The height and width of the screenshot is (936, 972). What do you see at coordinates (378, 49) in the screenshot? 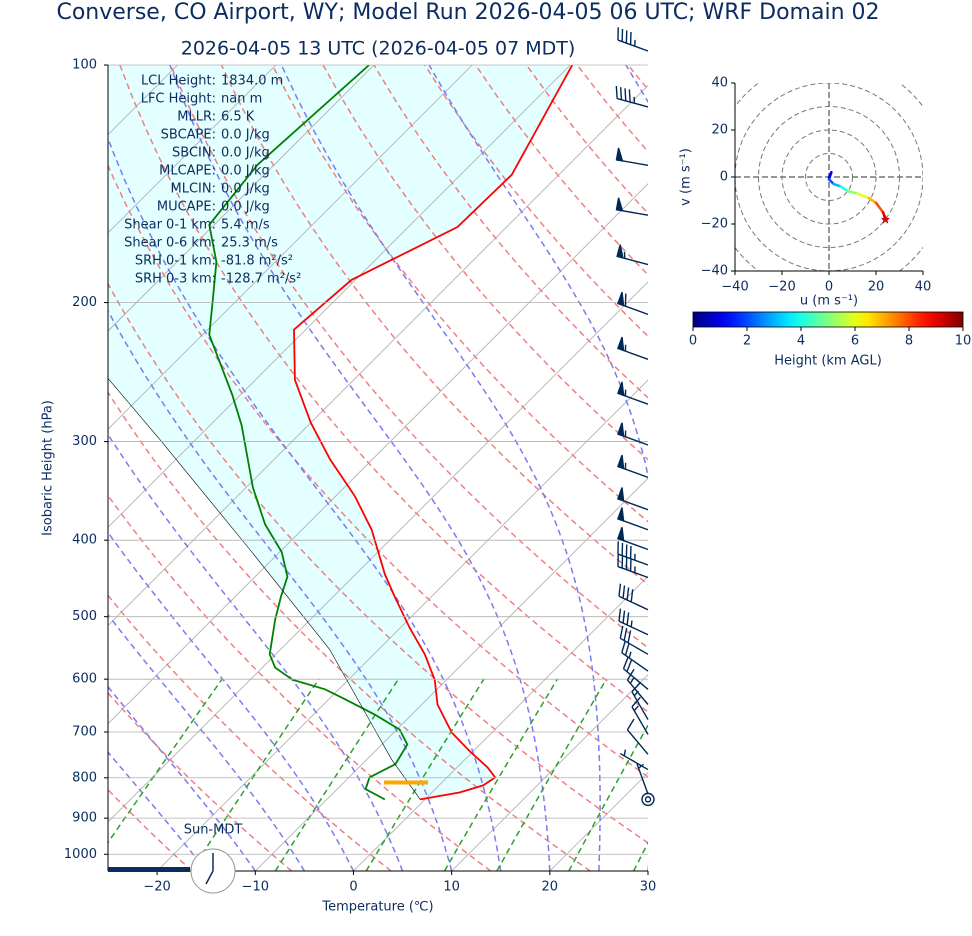
I see `subtitle: 2026-04-05 13 UTC (2026-04-05 07 MDT)` at bounding box center [378, 49].